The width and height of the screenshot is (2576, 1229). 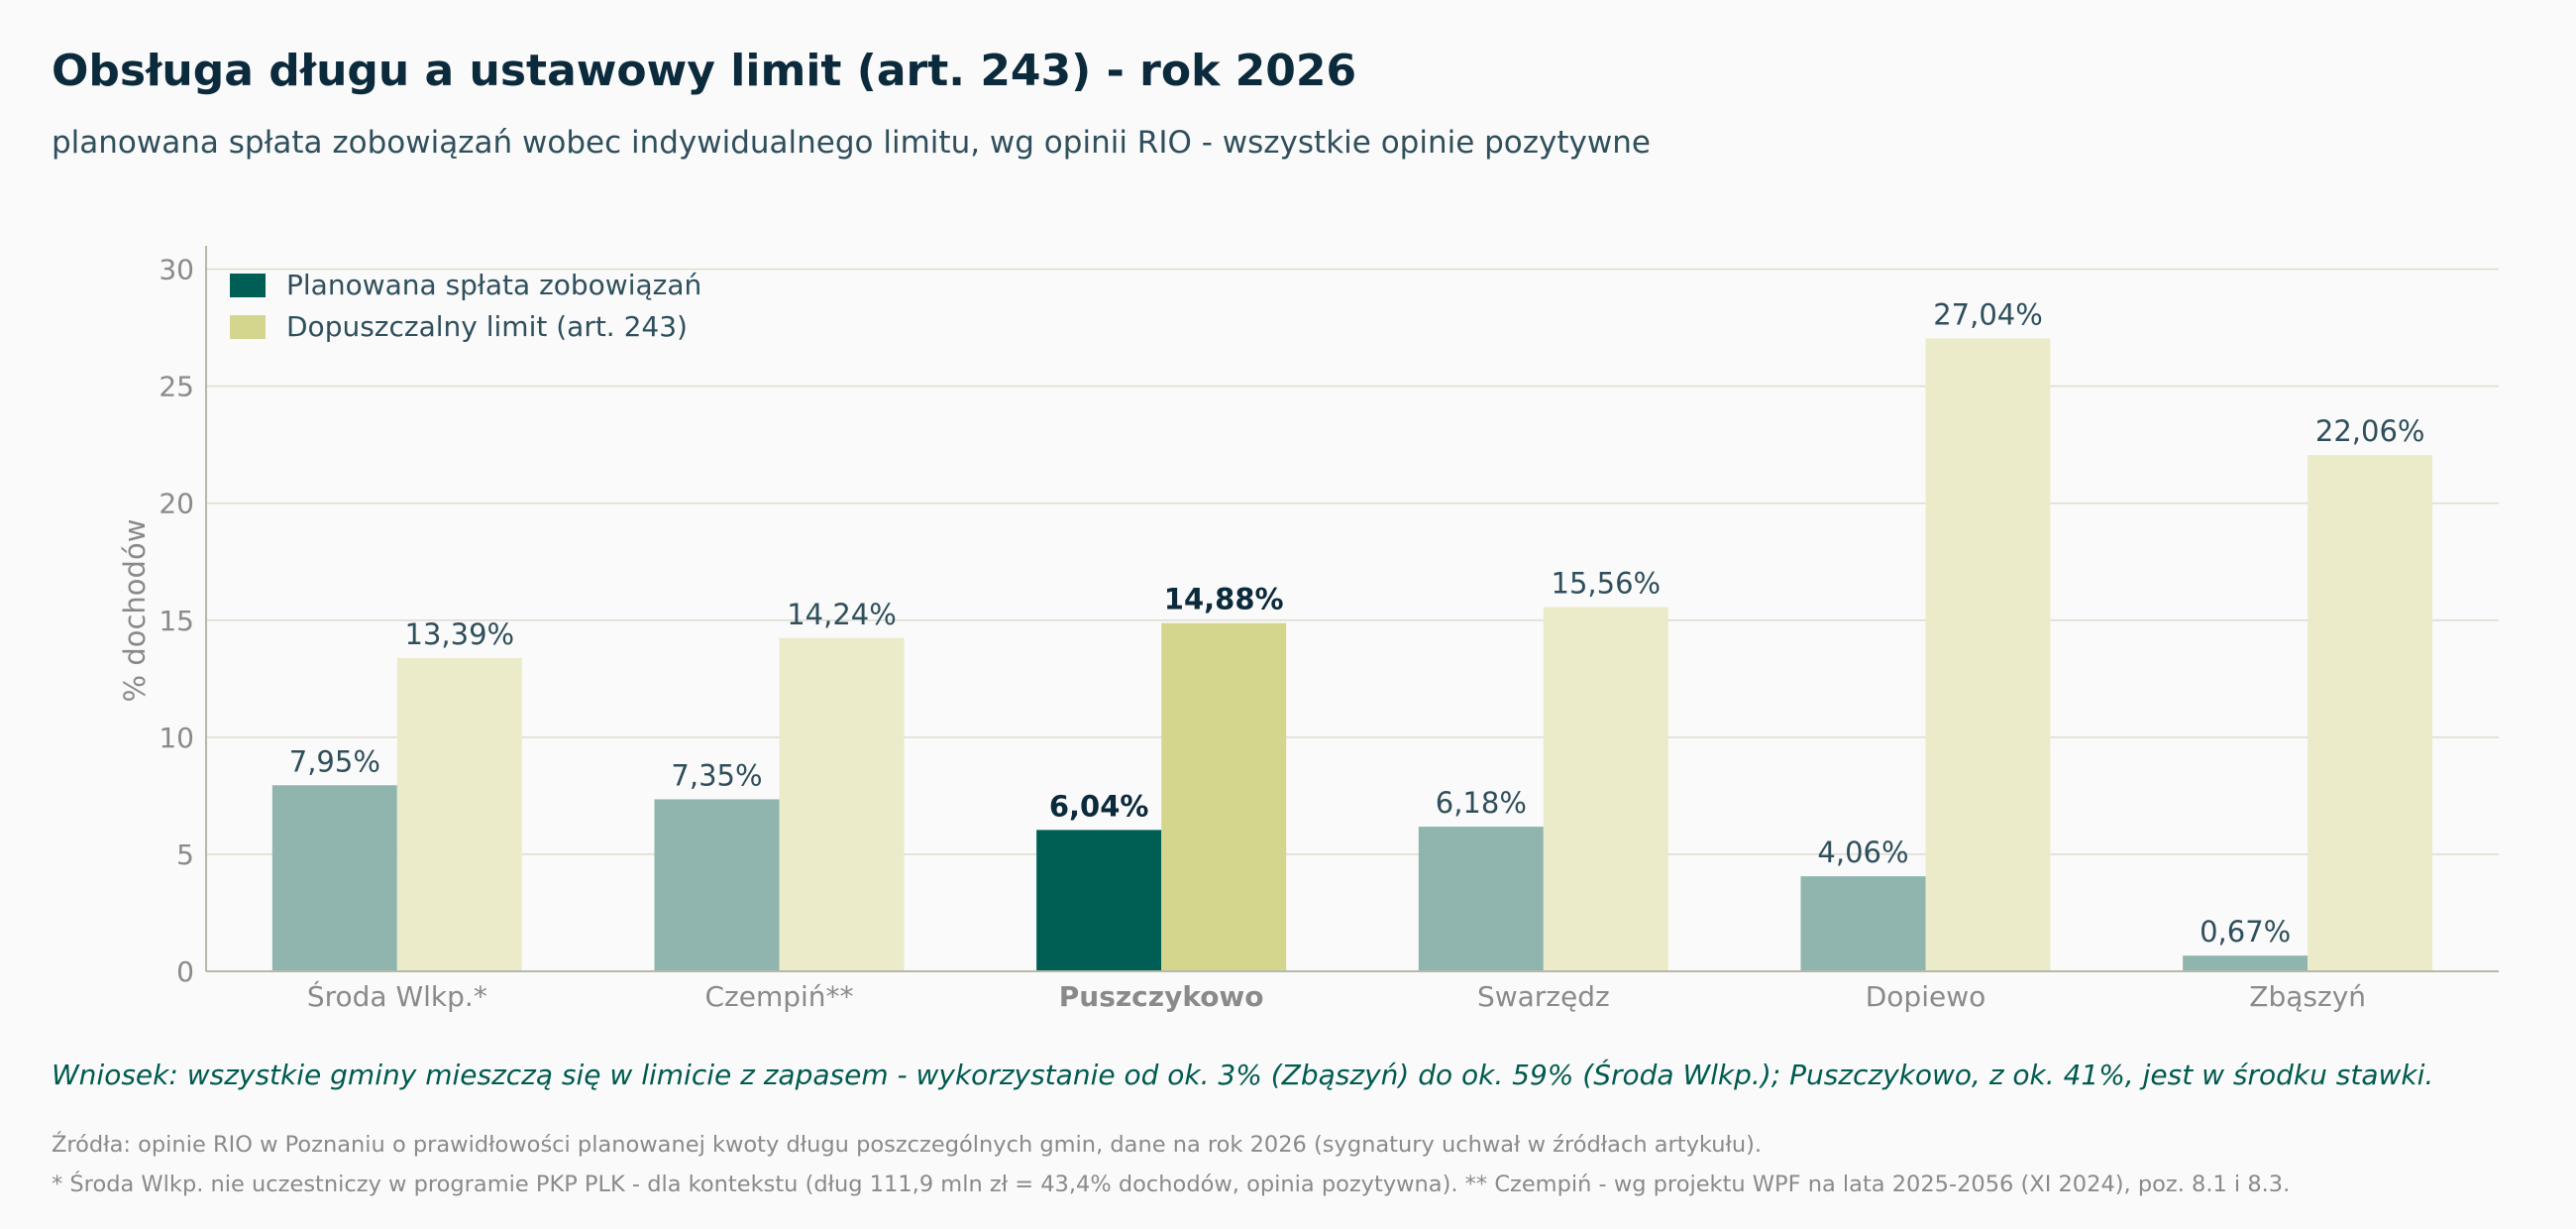 I want to click on bar-value-label: 4,06%, so click(x=1862, y=852).